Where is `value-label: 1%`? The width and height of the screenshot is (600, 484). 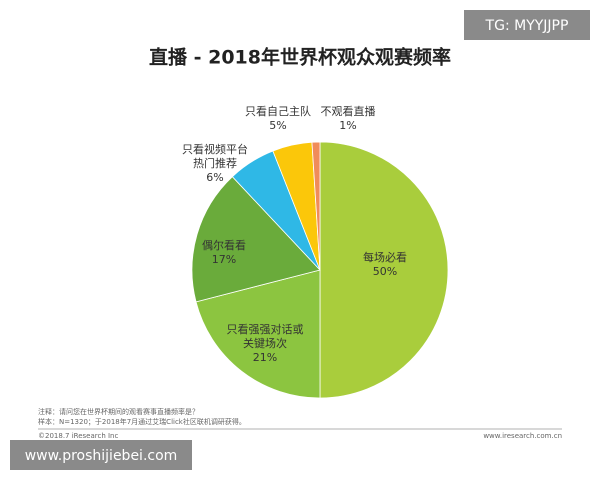
value-label: 1% is located at coordinates (347, 125).